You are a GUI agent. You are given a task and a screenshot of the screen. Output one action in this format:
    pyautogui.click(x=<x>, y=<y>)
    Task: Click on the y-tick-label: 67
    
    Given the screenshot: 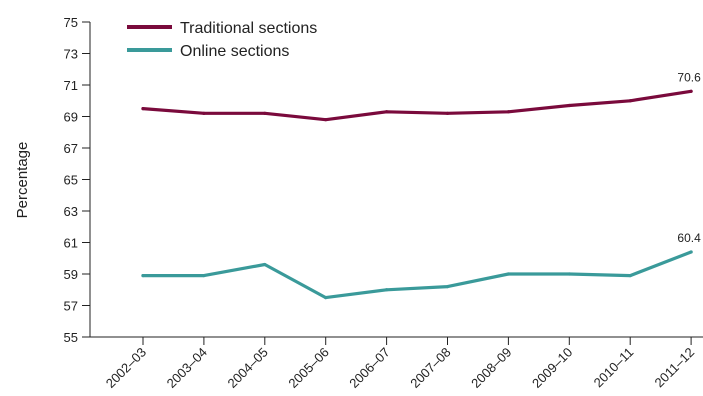 What is the action you would take?
    pyautogui.click(x=71, y=148)
    